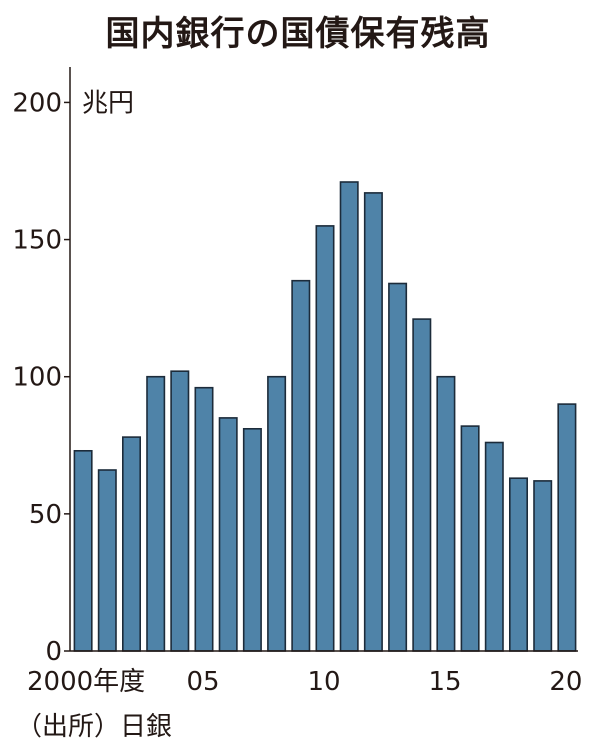  Describe the element at coordinates (470, 538) in the screenshot. I see `bar-2016` at that location.